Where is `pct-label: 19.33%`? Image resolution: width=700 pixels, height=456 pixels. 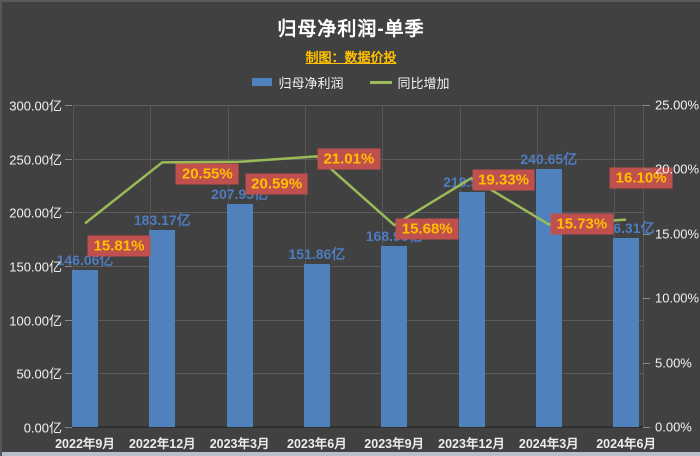
pct-label: 19.33% is located at coordinates (503, 180).